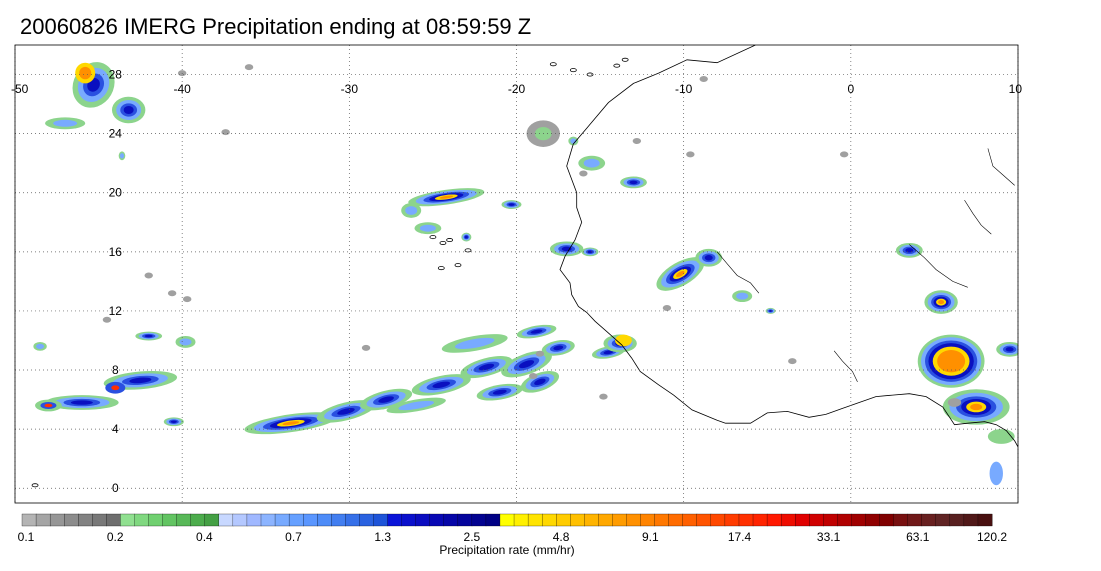 This screenshot has width=1101, height=571. What do you see at coordinates (350, 89) in the screenshot?
I see `lon-tick-label: -30` at bounding box center [350, 89].